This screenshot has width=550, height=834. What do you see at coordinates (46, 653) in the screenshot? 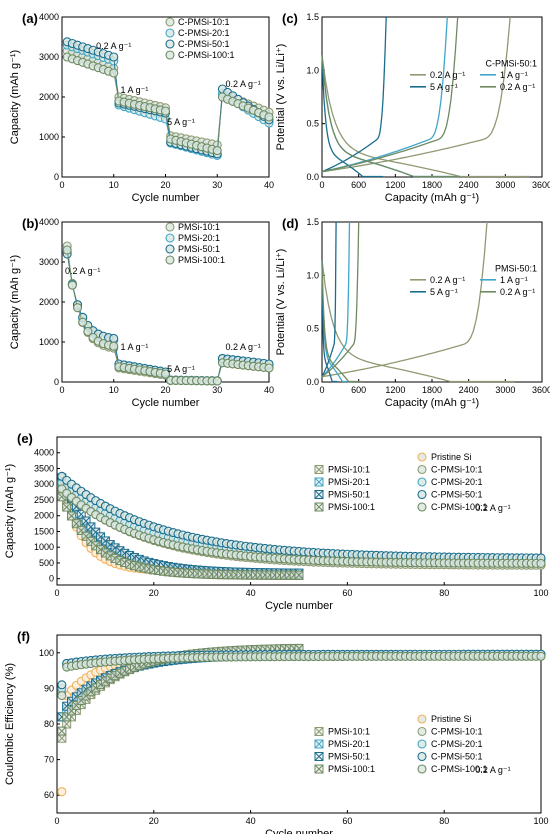
I see `y-tick-label: 100` at bounding box center [46, 653].